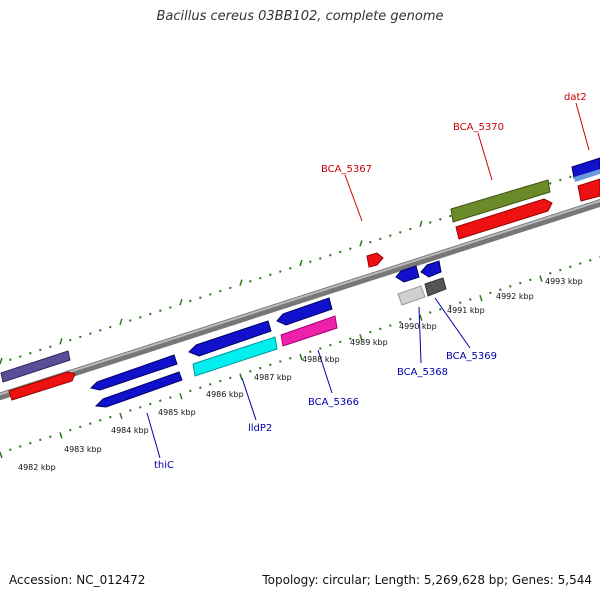 The height and width of the screenshot is (600, 600). What do you see at coordinates (321, 359) in the screenshot?
I see `scale-label: 4988 kbp` at bounding box center [321, 359].